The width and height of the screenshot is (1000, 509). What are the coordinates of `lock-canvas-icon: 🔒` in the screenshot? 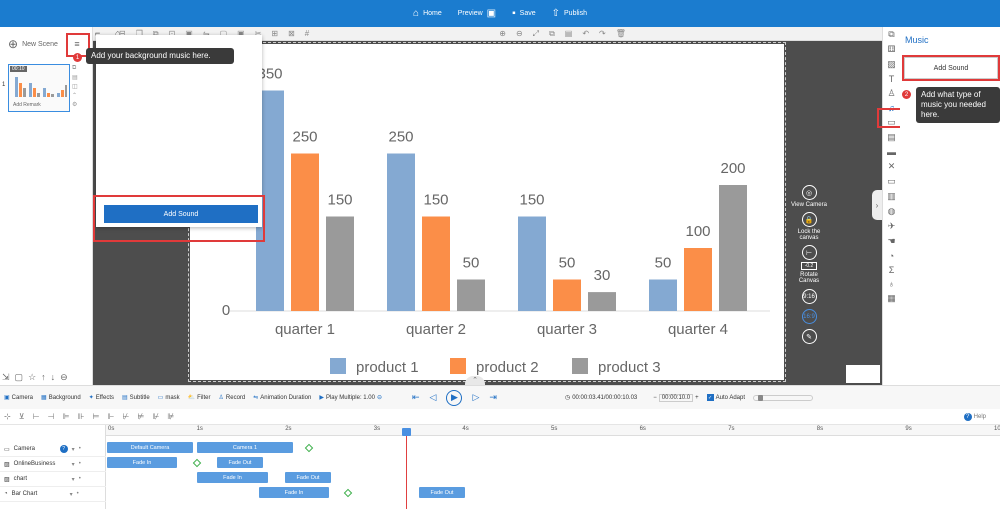 It's located at (809, 219).